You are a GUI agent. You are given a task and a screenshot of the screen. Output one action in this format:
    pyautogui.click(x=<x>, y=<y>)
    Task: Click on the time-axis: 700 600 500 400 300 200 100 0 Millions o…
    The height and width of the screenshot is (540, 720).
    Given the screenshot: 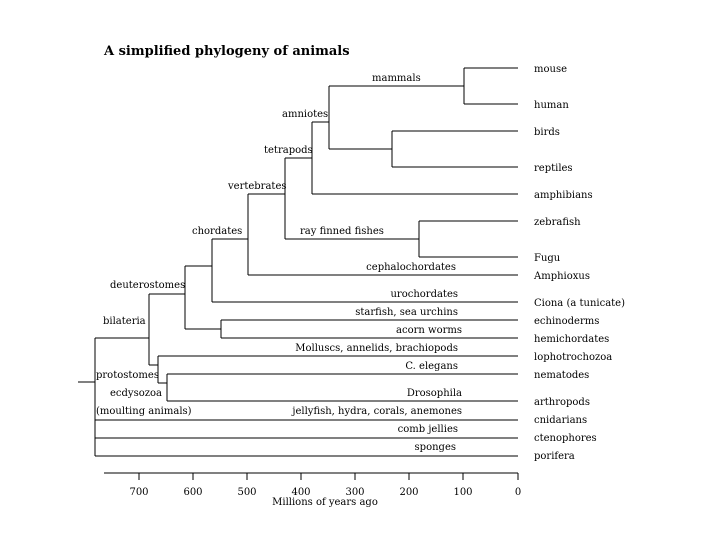 What is the action you would take?
    pyautogui.click(x=312, y=490)
    